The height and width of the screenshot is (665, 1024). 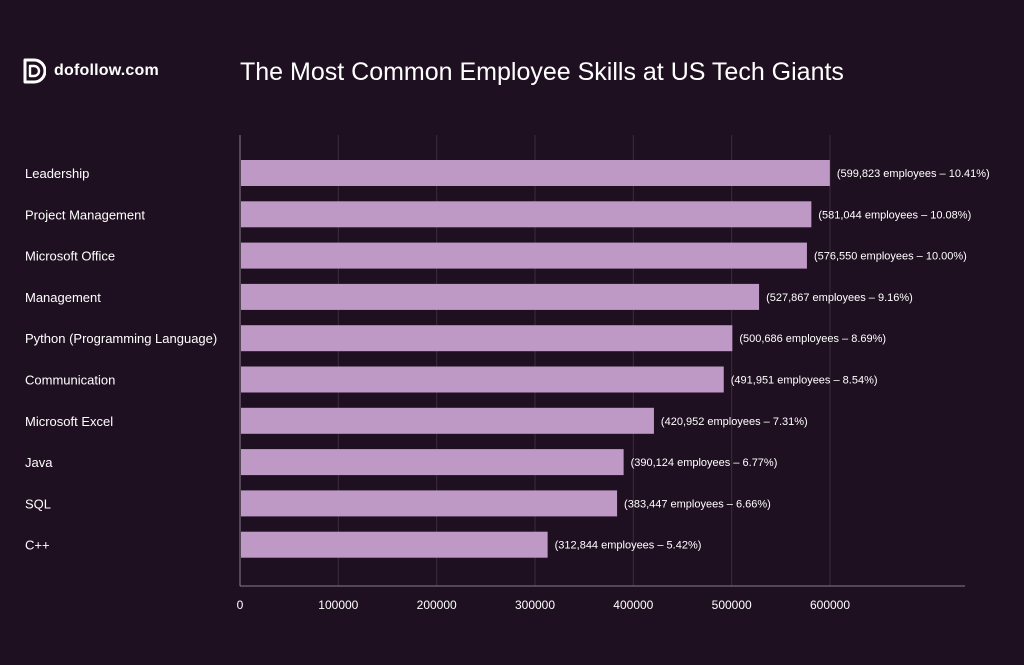 I want to click on data-label: (576,550 employees – 10.00%), so click(x=890, y=257).